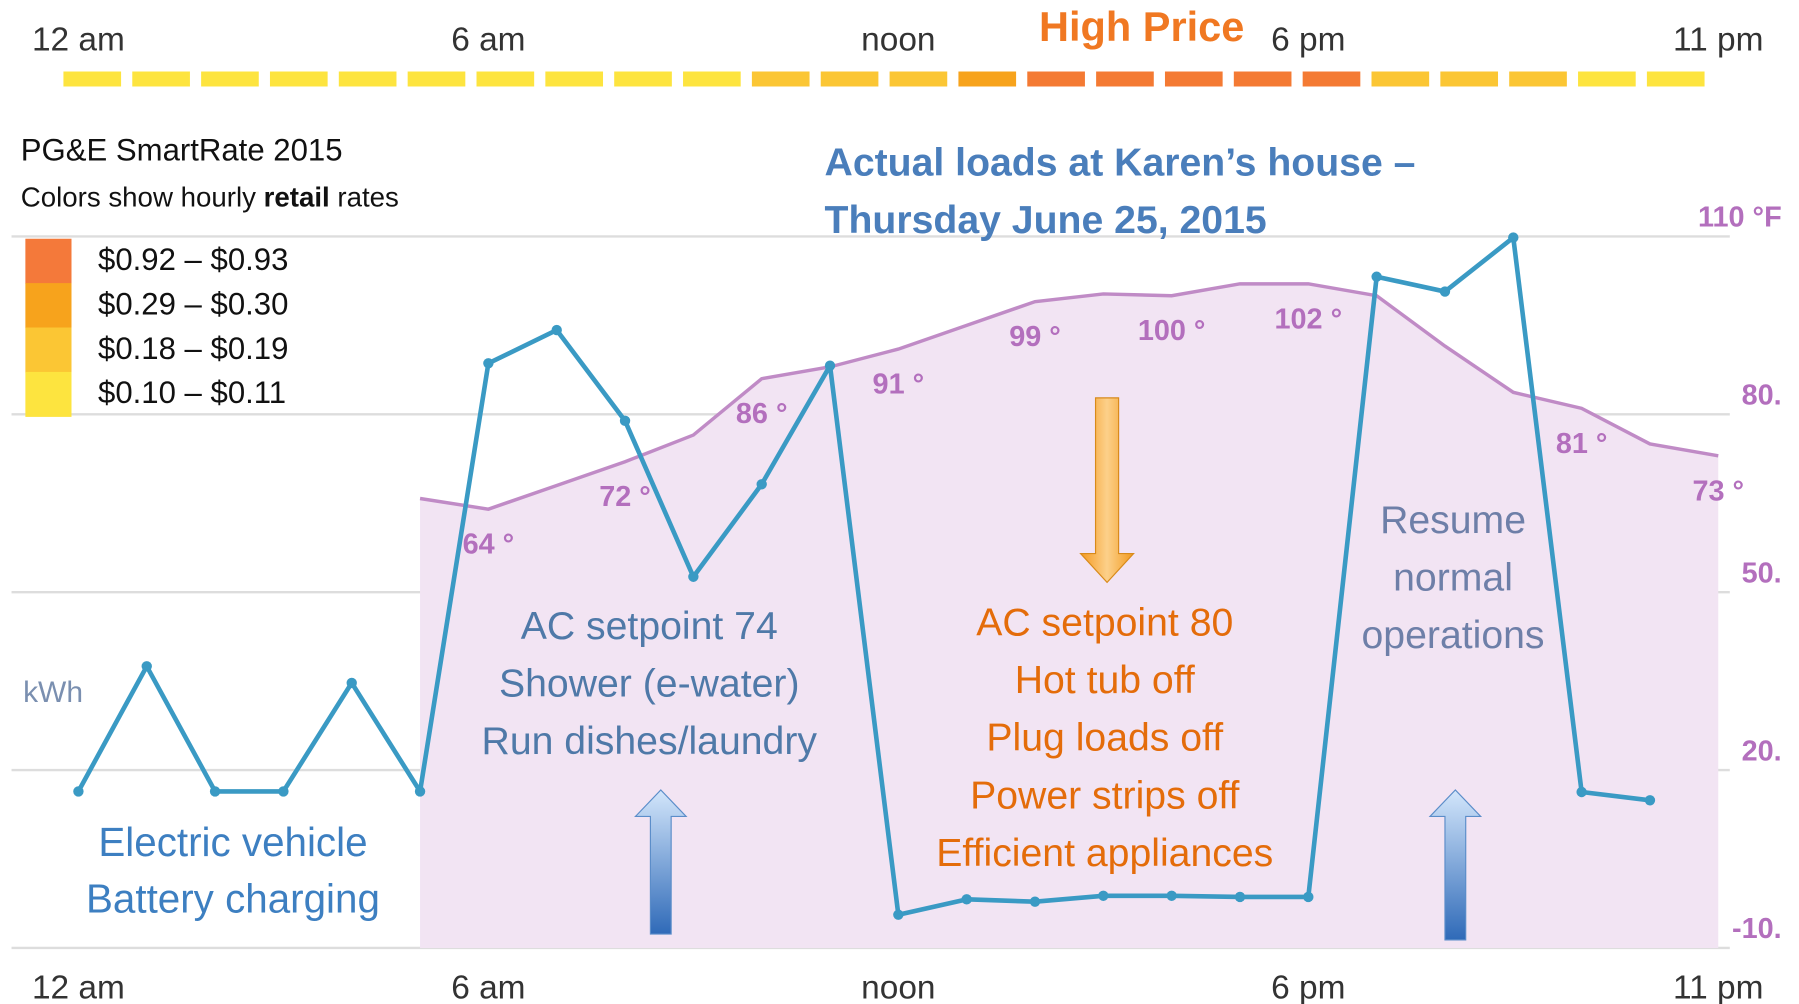  What do you see at coordinates (232, 842) in the screenshot?
I see `annotation: Electric vehicle` at bounding box center [232, 842].